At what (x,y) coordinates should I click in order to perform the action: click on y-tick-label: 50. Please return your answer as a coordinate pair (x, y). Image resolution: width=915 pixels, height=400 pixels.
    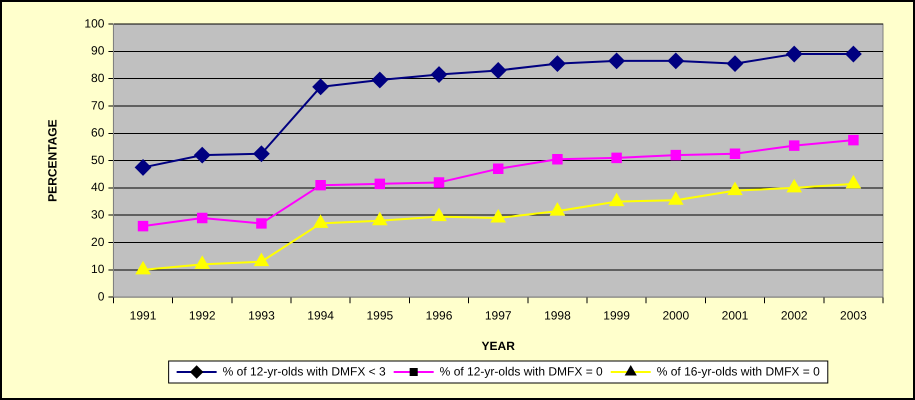
    Looking at the image, I should click on (98, 159).